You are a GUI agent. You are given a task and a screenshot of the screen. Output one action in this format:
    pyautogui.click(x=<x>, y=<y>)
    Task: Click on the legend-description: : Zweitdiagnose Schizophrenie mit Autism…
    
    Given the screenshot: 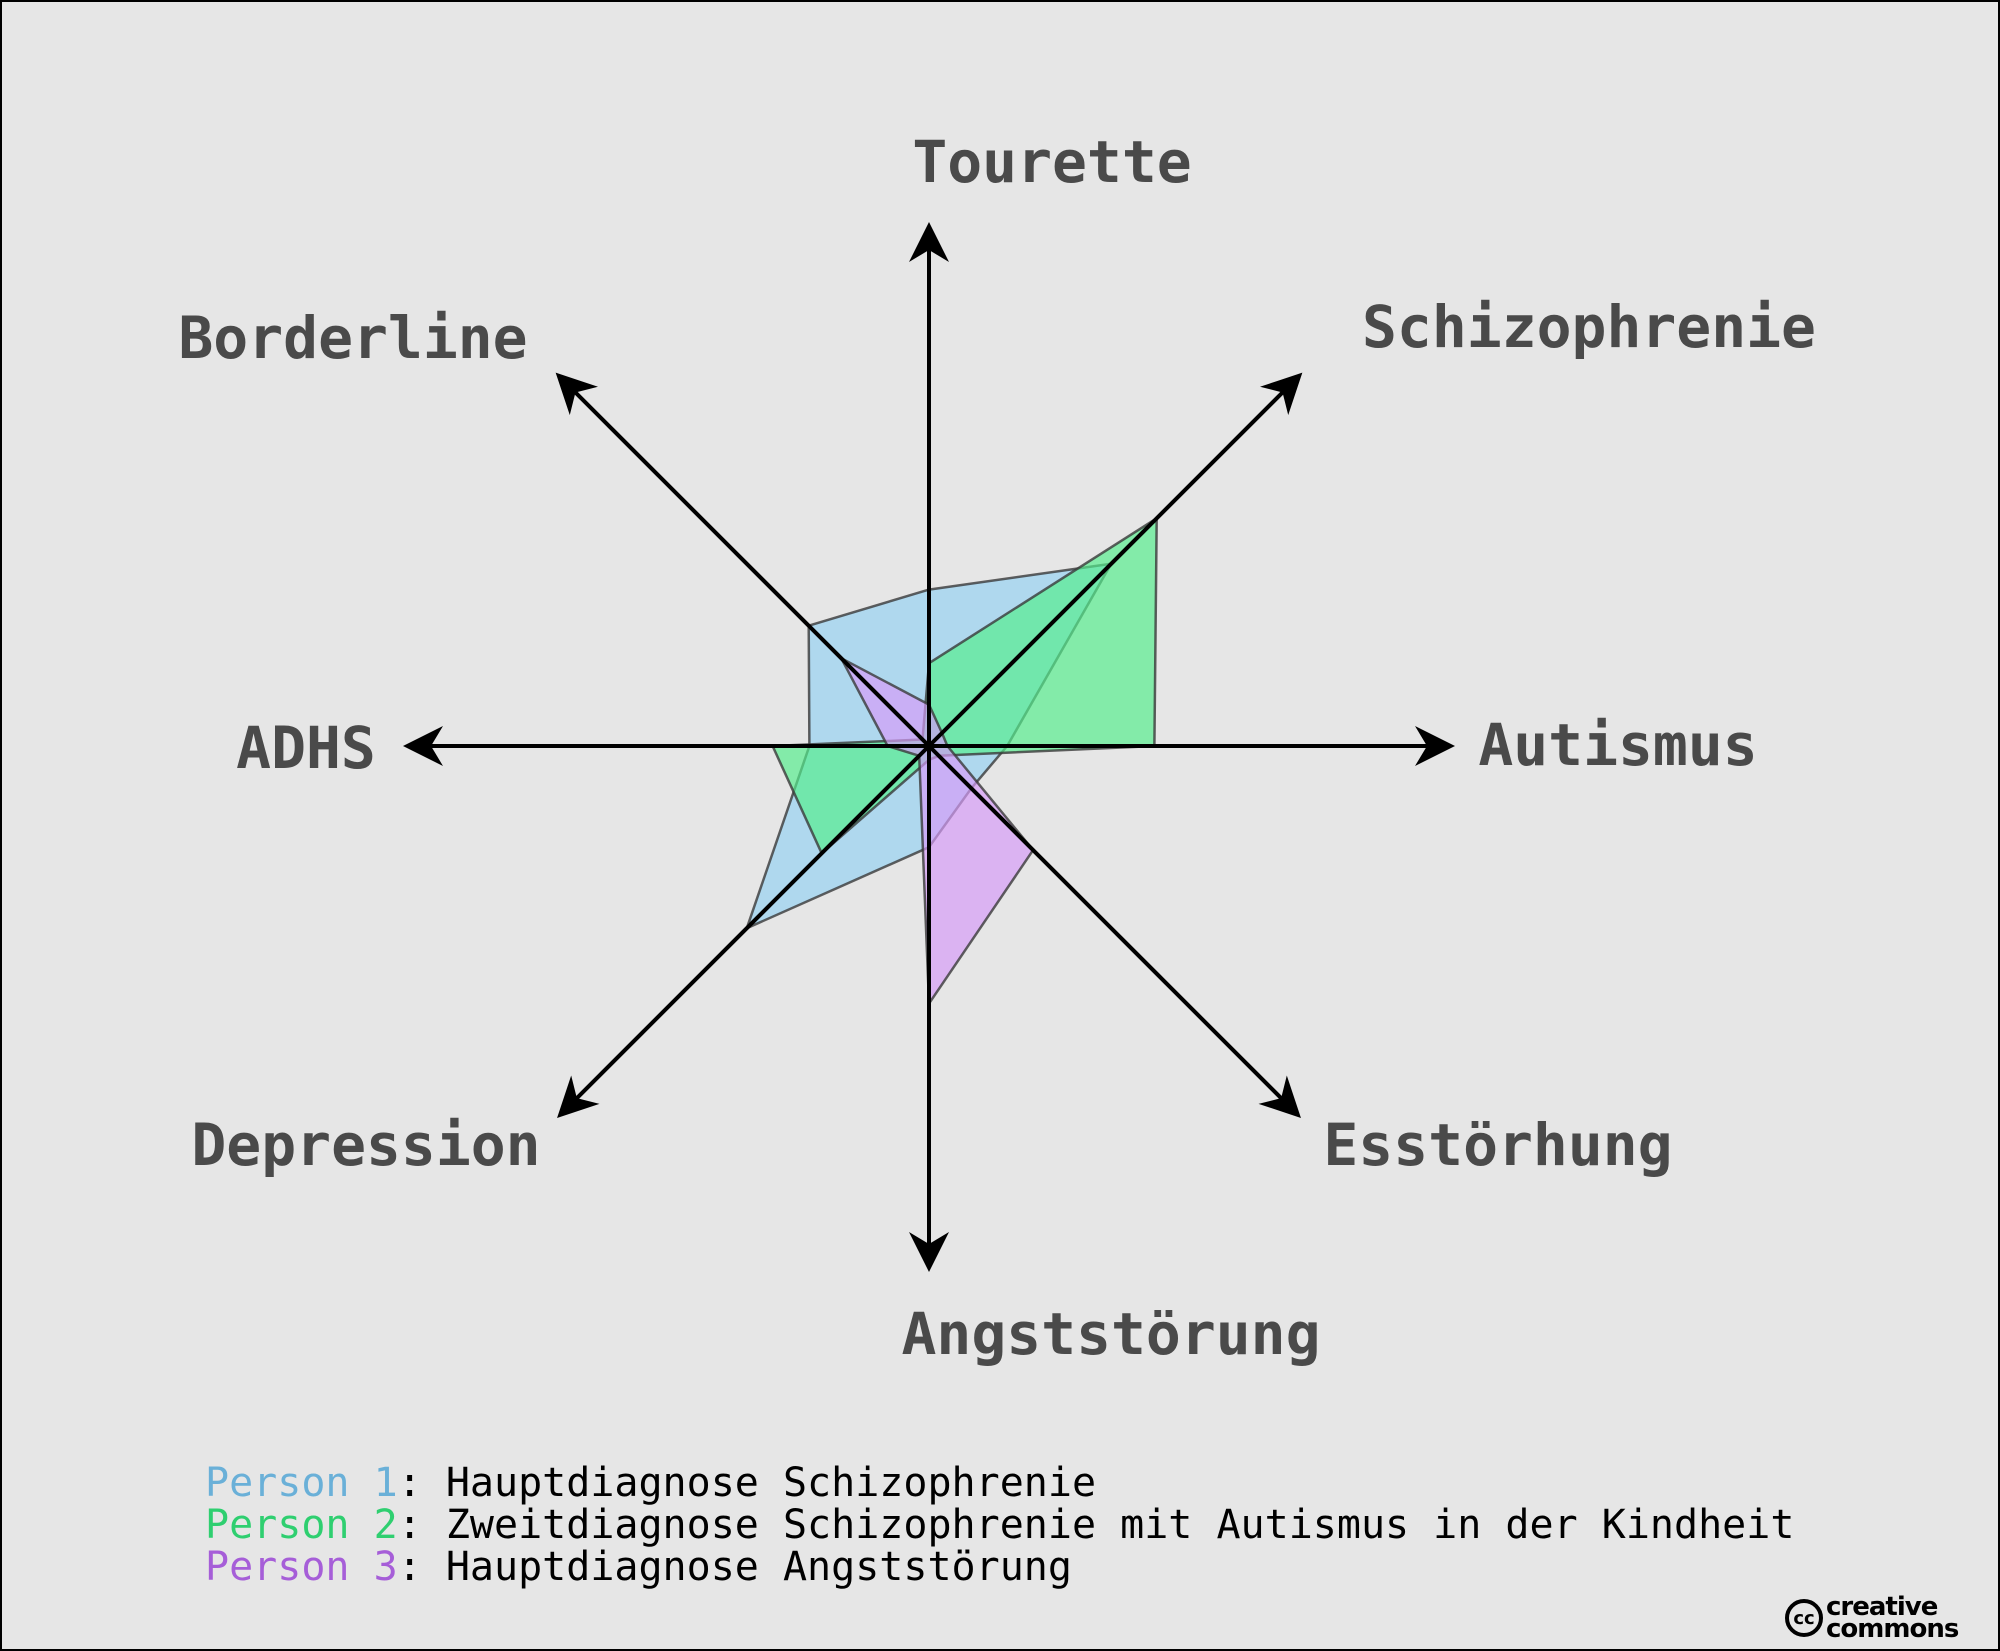 What is the action you would take?
    pyautogui.click(x=1096, y=1525)
    